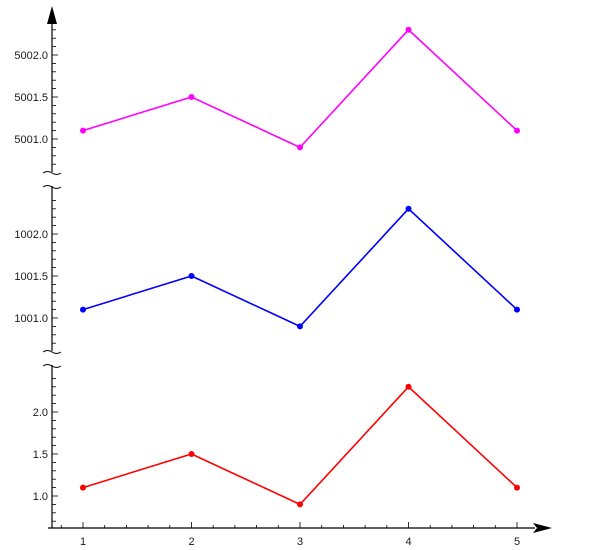 The image size is (600, 550). I want to click on x-axis: 1 2 3 4 5, so click(300, 535).